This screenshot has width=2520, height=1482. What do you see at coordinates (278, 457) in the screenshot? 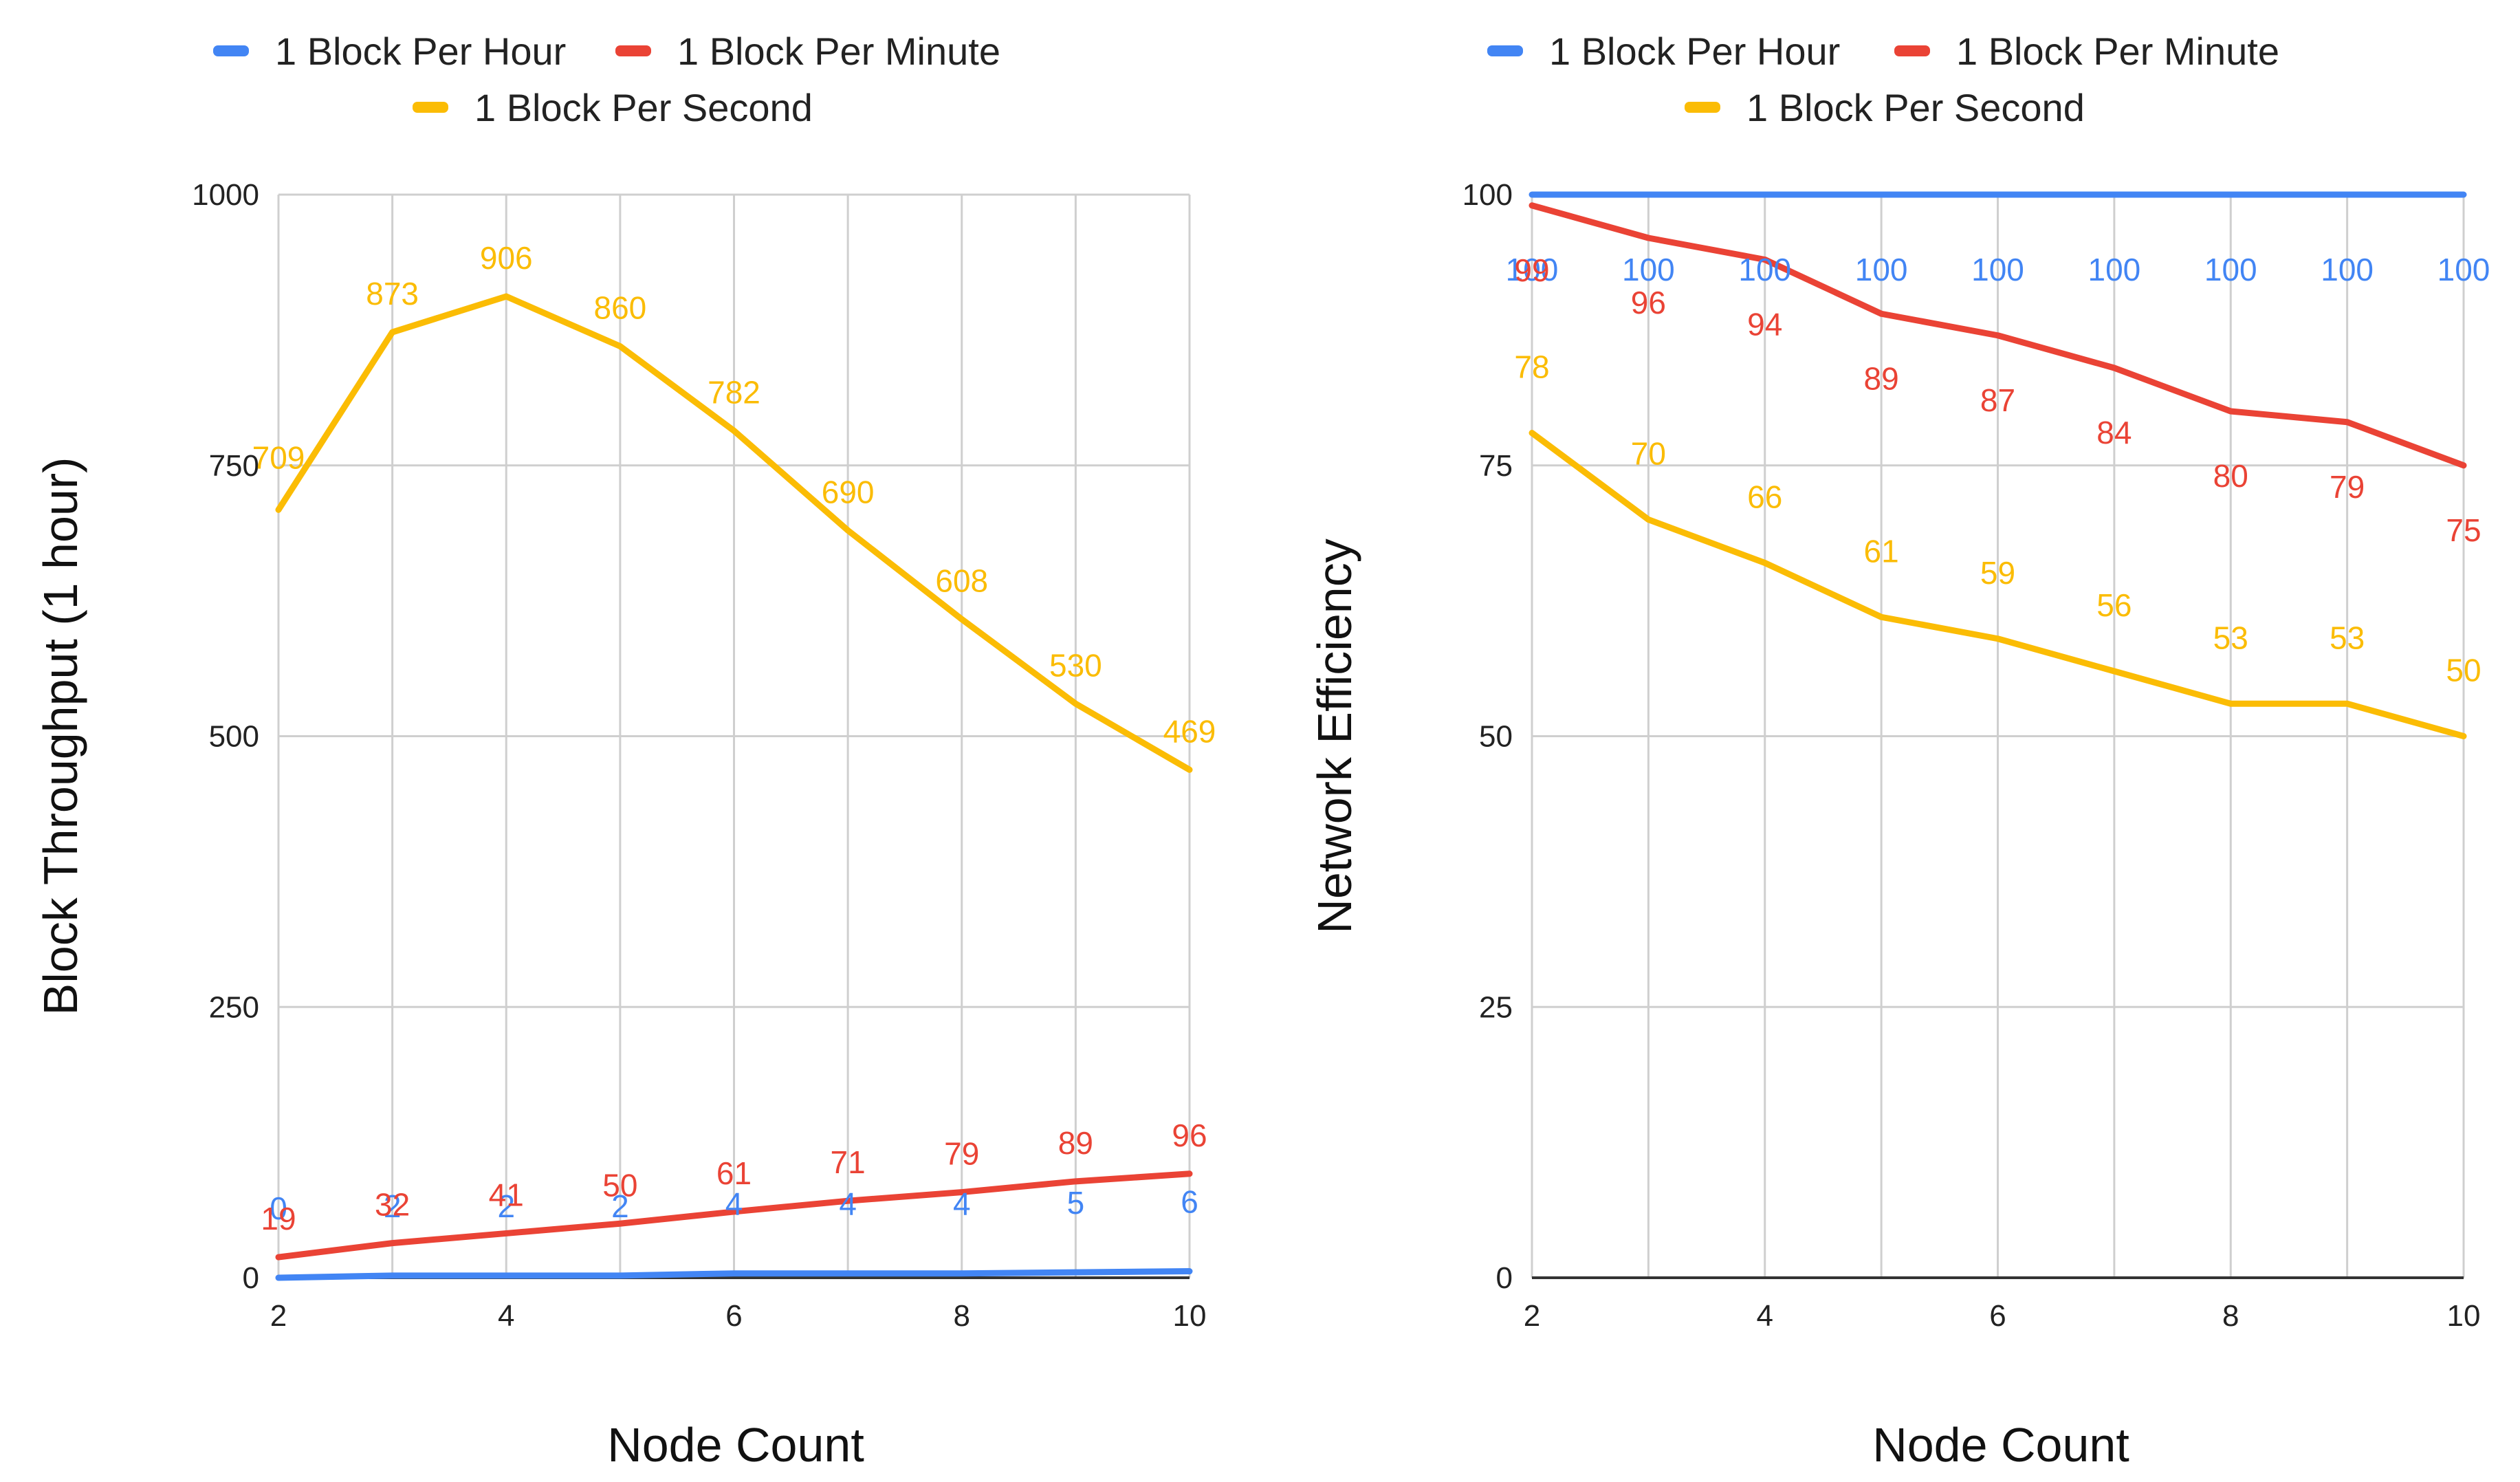
I see `data-label: 709` at bounding box center [278, 457].